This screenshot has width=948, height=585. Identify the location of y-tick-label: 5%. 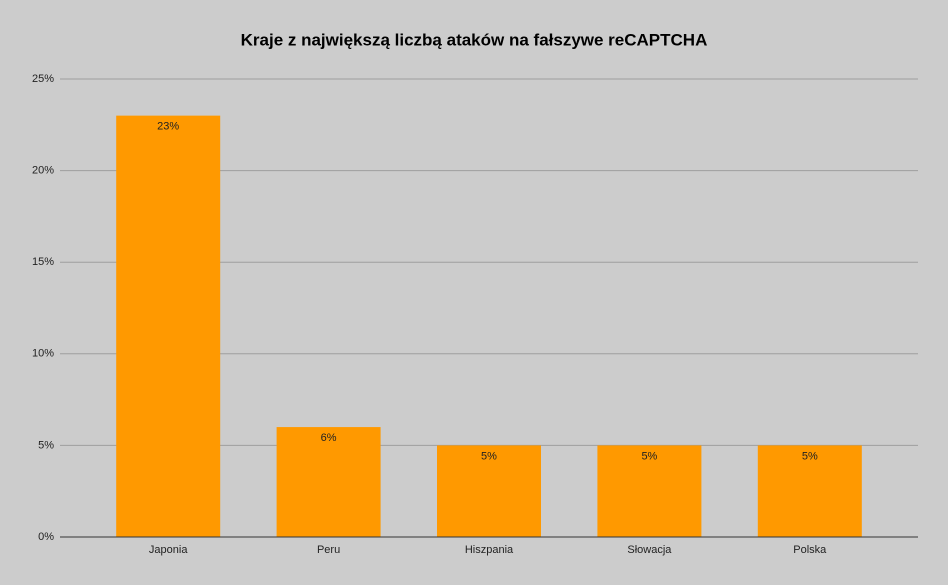
(46, 445).